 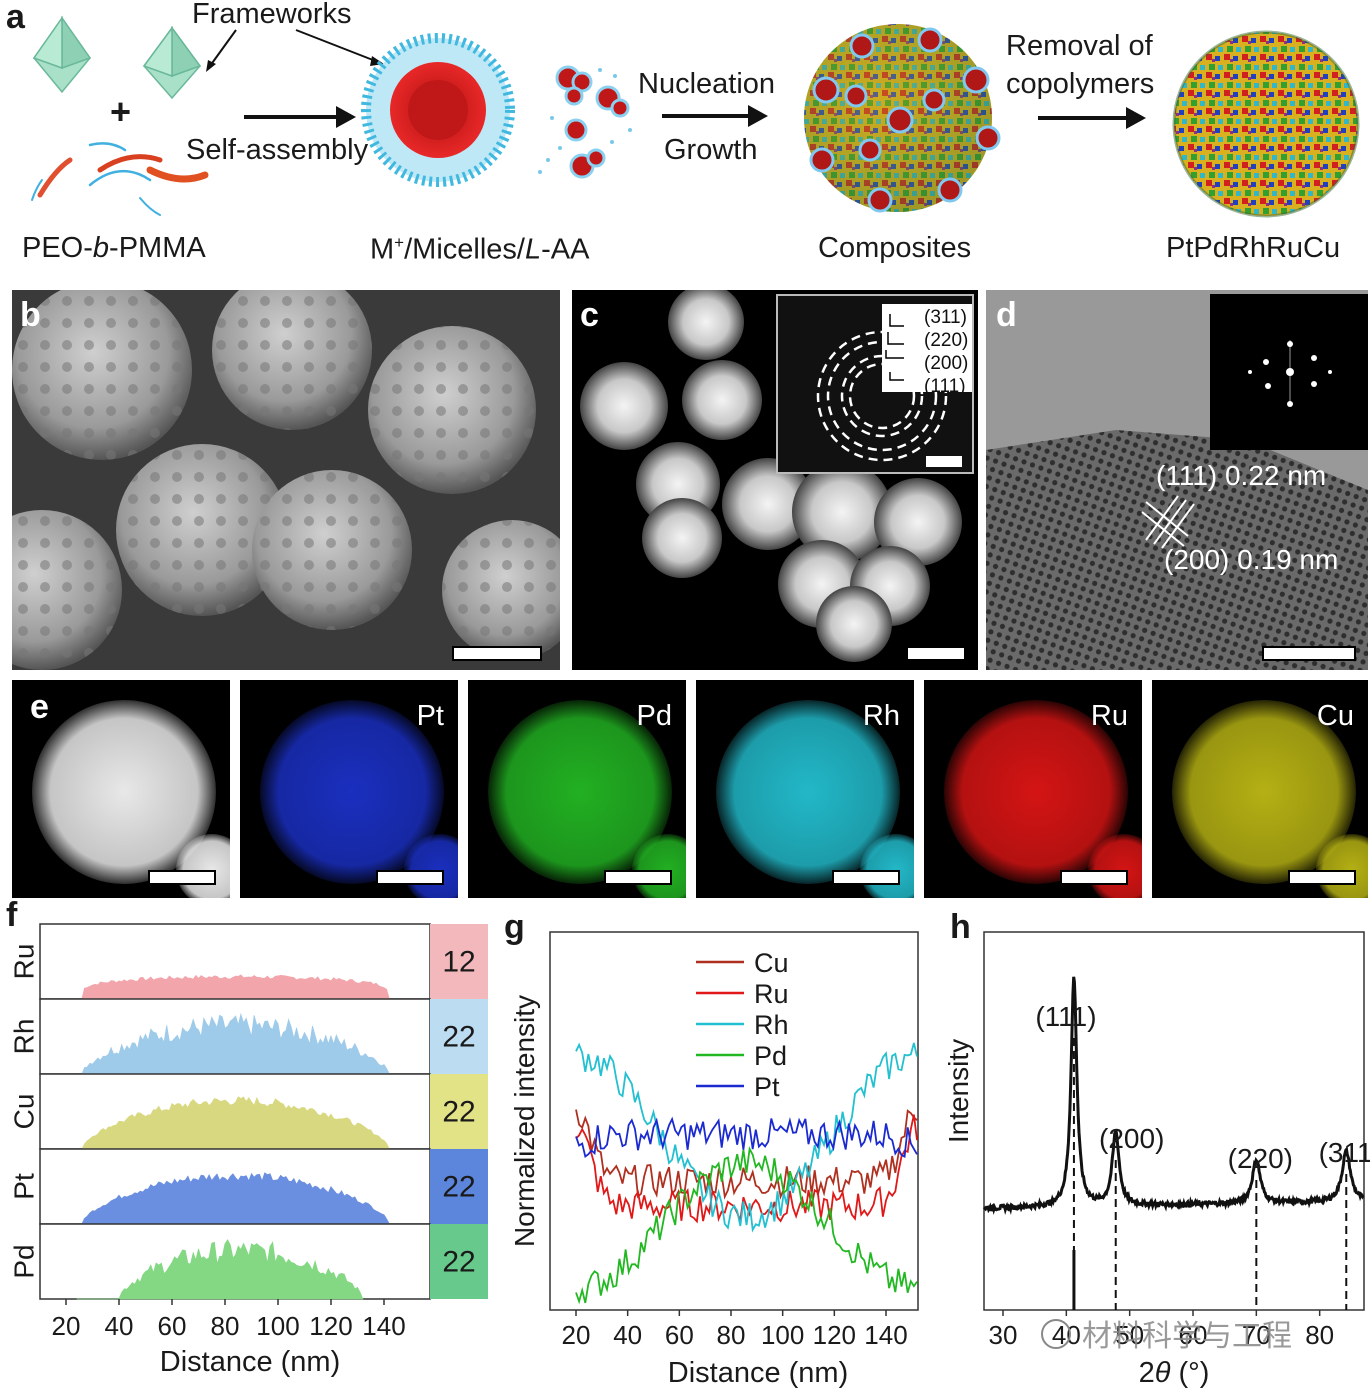 What do you see at coordinates (592, 122) in the screenshot?
I see `nuclei-icon` at bounding box center [592, 122].